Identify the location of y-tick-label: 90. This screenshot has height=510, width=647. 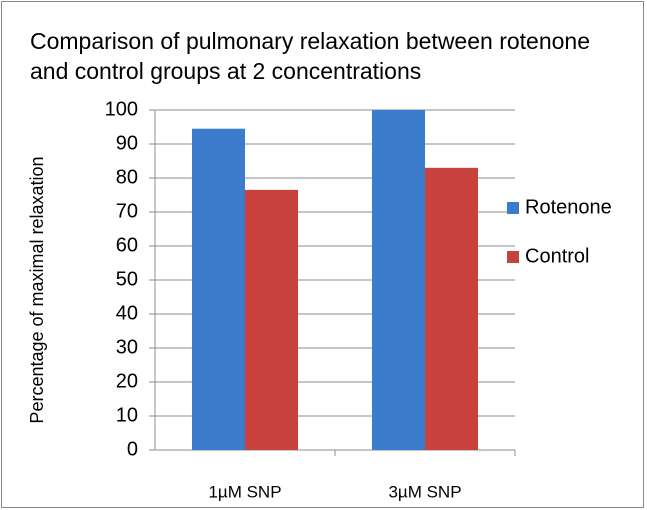
(127, 143).